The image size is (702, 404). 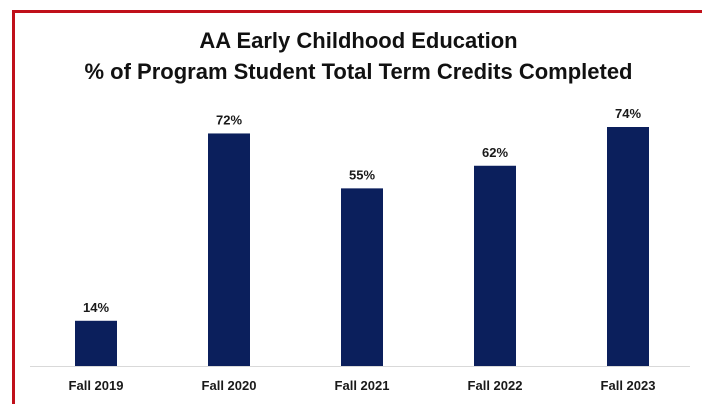 I want to click on data-label: 72%, so click(x=229, y=119).